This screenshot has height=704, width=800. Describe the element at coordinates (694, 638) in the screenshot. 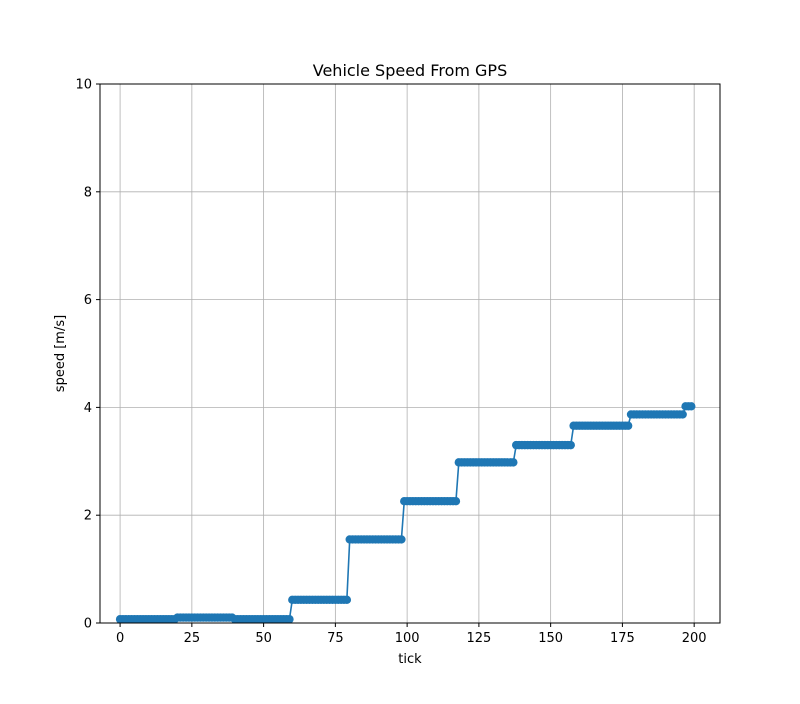

I see `x-tick-label: 200` at that location.